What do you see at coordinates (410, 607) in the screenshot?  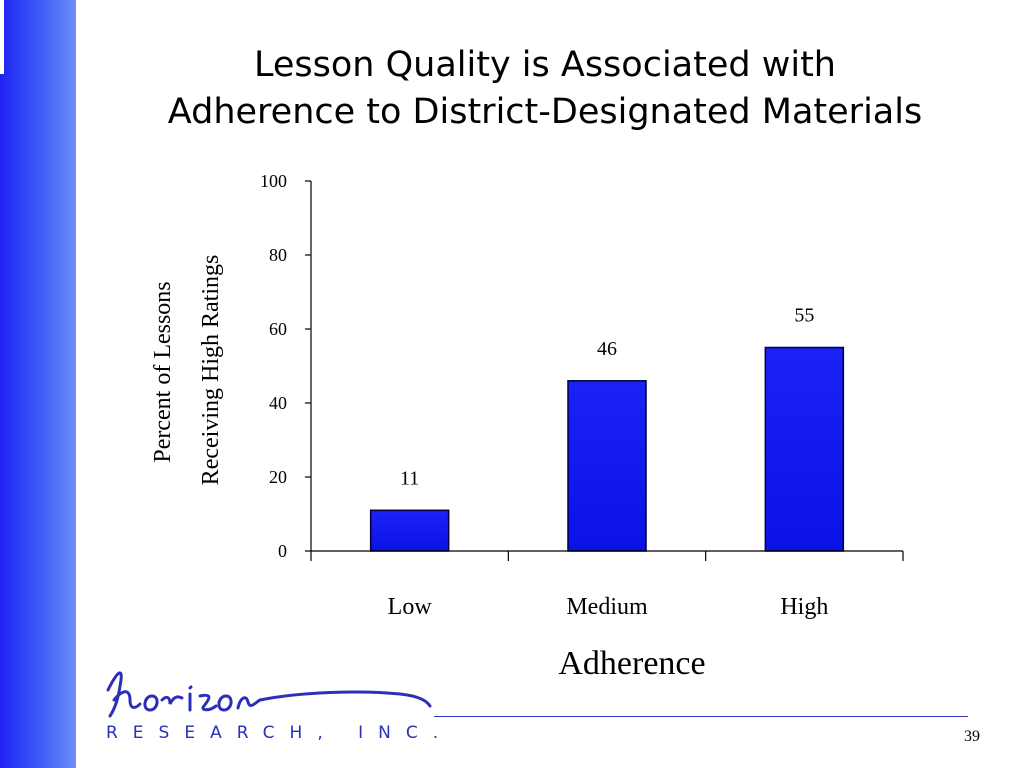 I see `x-category-label: Low` at bounding box center [410, 607].